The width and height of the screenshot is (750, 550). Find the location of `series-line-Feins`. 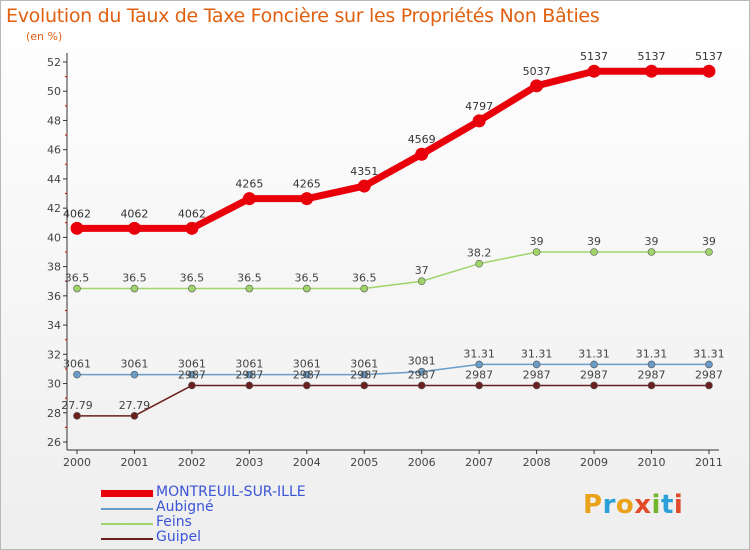

series-line-Feins is located at coordinates (393, 270).